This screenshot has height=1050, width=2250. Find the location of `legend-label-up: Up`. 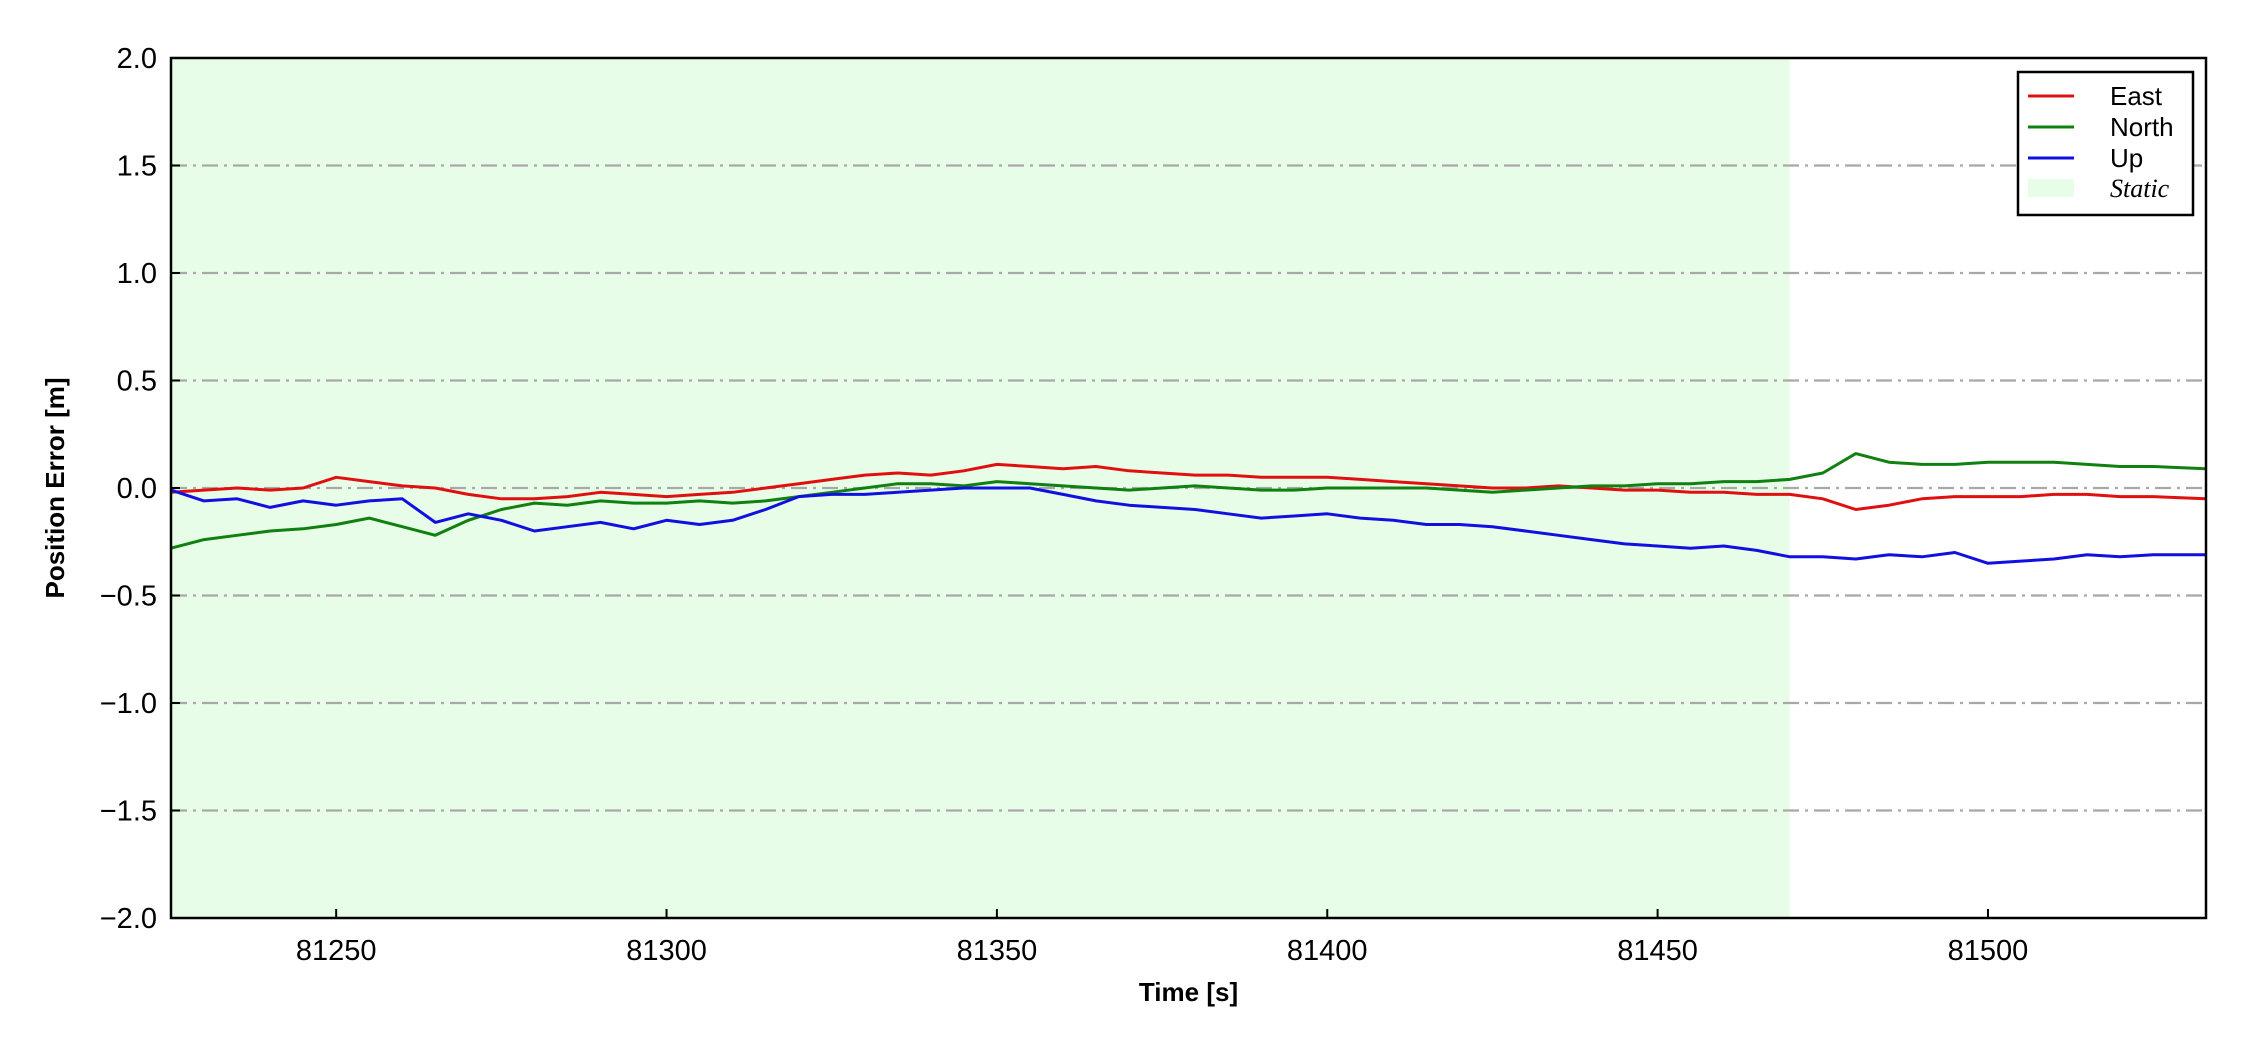

legend-label-up: Up is located at coordinates (2126, 158).